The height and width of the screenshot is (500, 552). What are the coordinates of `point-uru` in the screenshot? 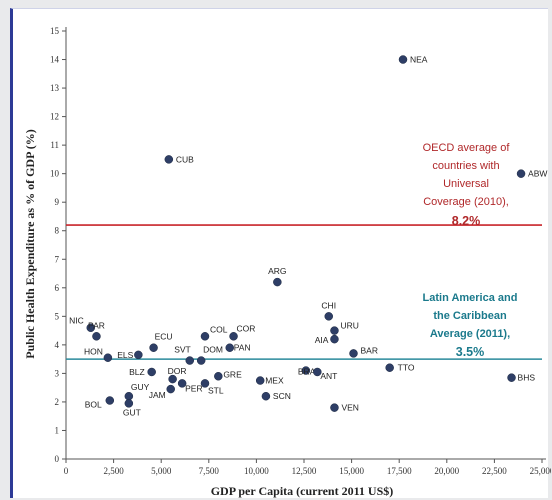 It's located at (334, 330).